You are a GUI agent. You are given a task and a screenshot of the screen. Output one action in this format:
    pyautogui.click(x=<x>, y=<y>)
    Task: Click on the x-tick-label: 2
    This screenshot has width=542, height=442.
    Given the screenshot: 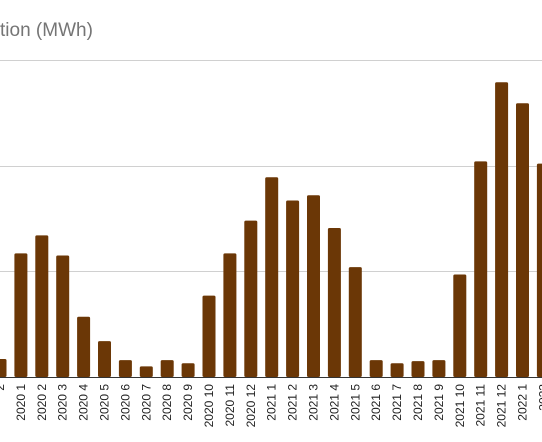 What is the action you would take?
    pyautogui.click(x=3, y=387)
    